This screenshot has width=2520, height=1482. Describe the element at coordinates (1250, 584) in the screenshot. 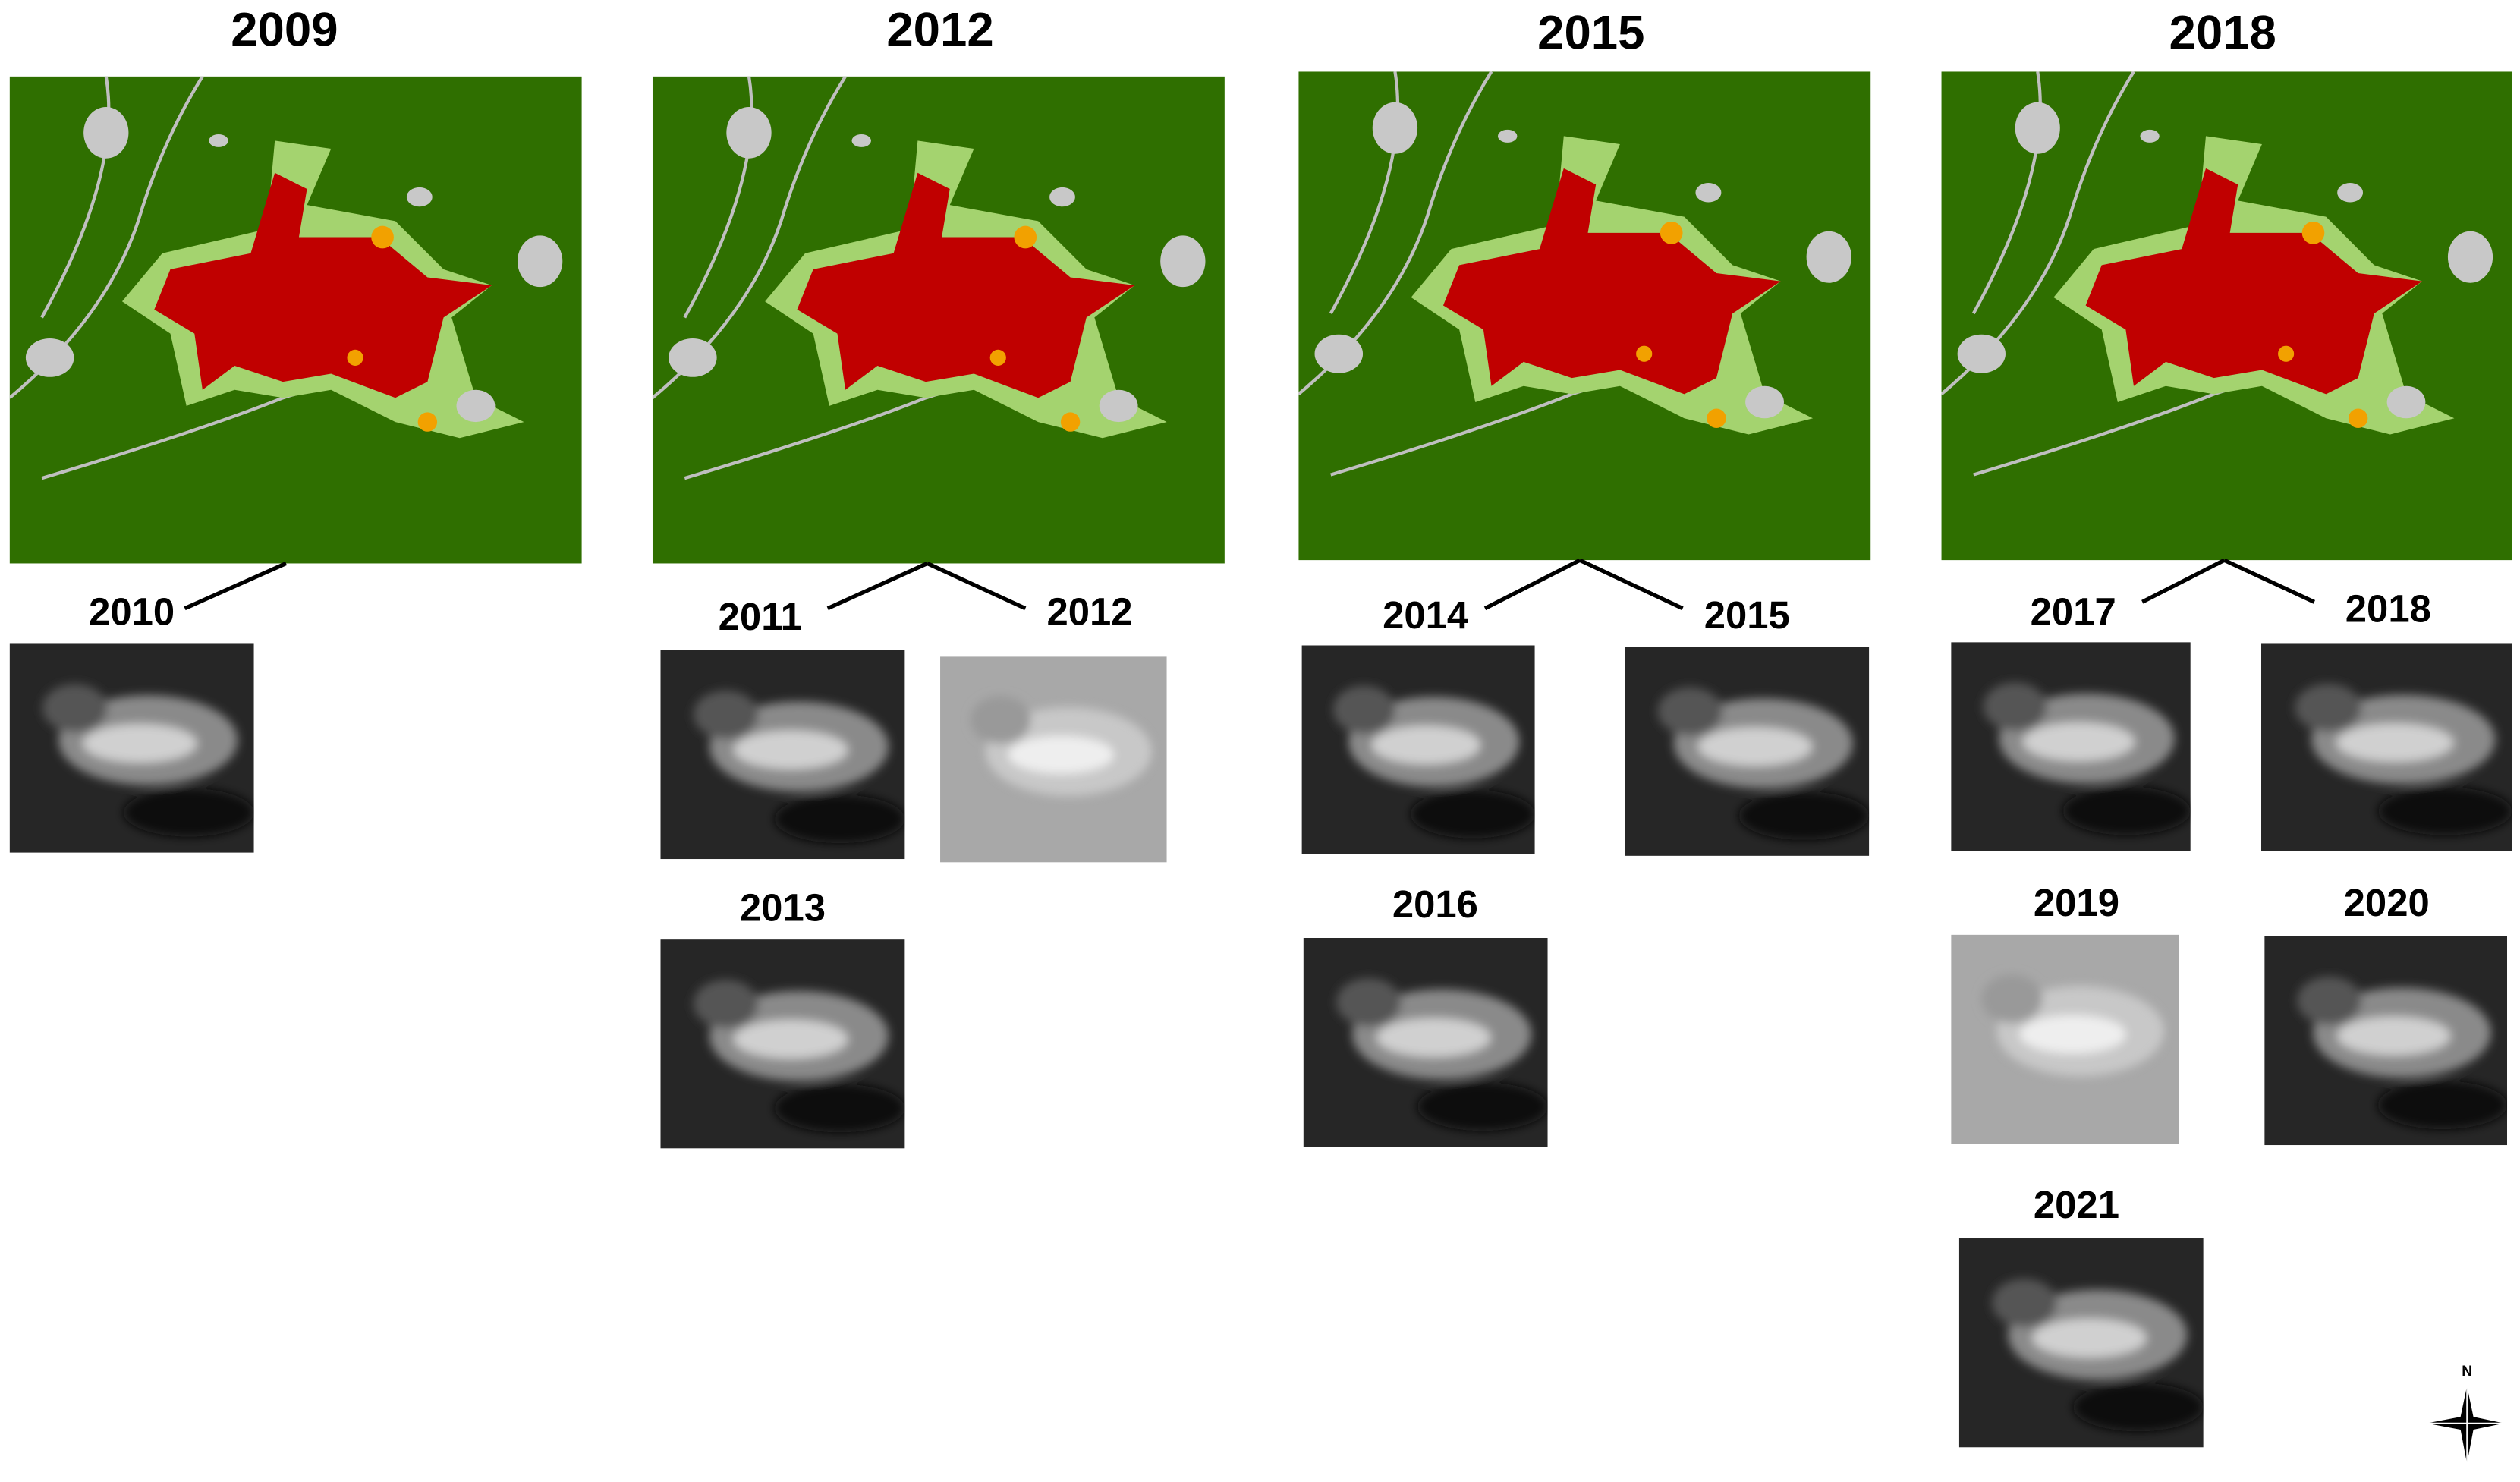

I see `connectors` at that location.